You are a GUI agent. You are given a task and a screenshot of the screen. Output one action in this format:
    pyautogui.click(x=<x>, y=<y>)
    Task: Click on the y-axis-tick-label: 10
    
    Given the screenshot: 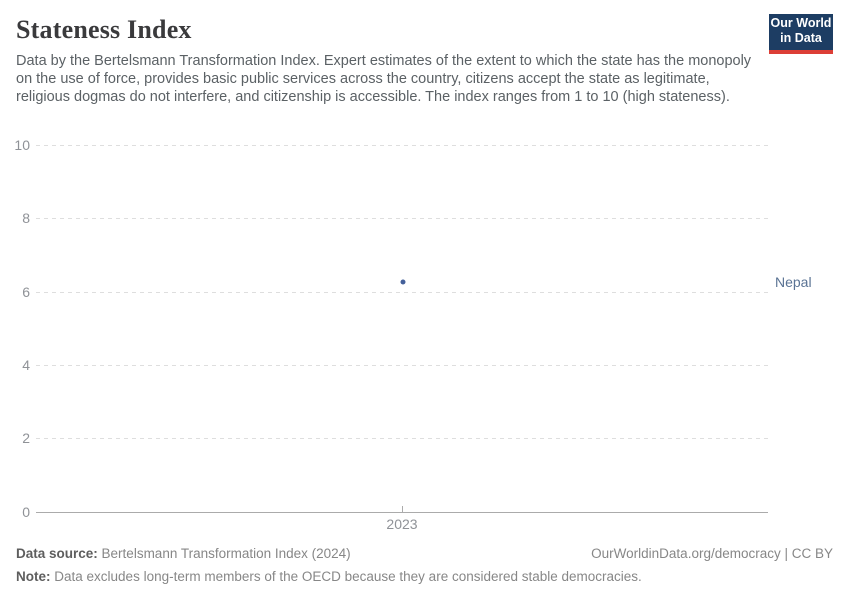 What is the action you would take?
    pyautogui.click(x=22, y=145)
    